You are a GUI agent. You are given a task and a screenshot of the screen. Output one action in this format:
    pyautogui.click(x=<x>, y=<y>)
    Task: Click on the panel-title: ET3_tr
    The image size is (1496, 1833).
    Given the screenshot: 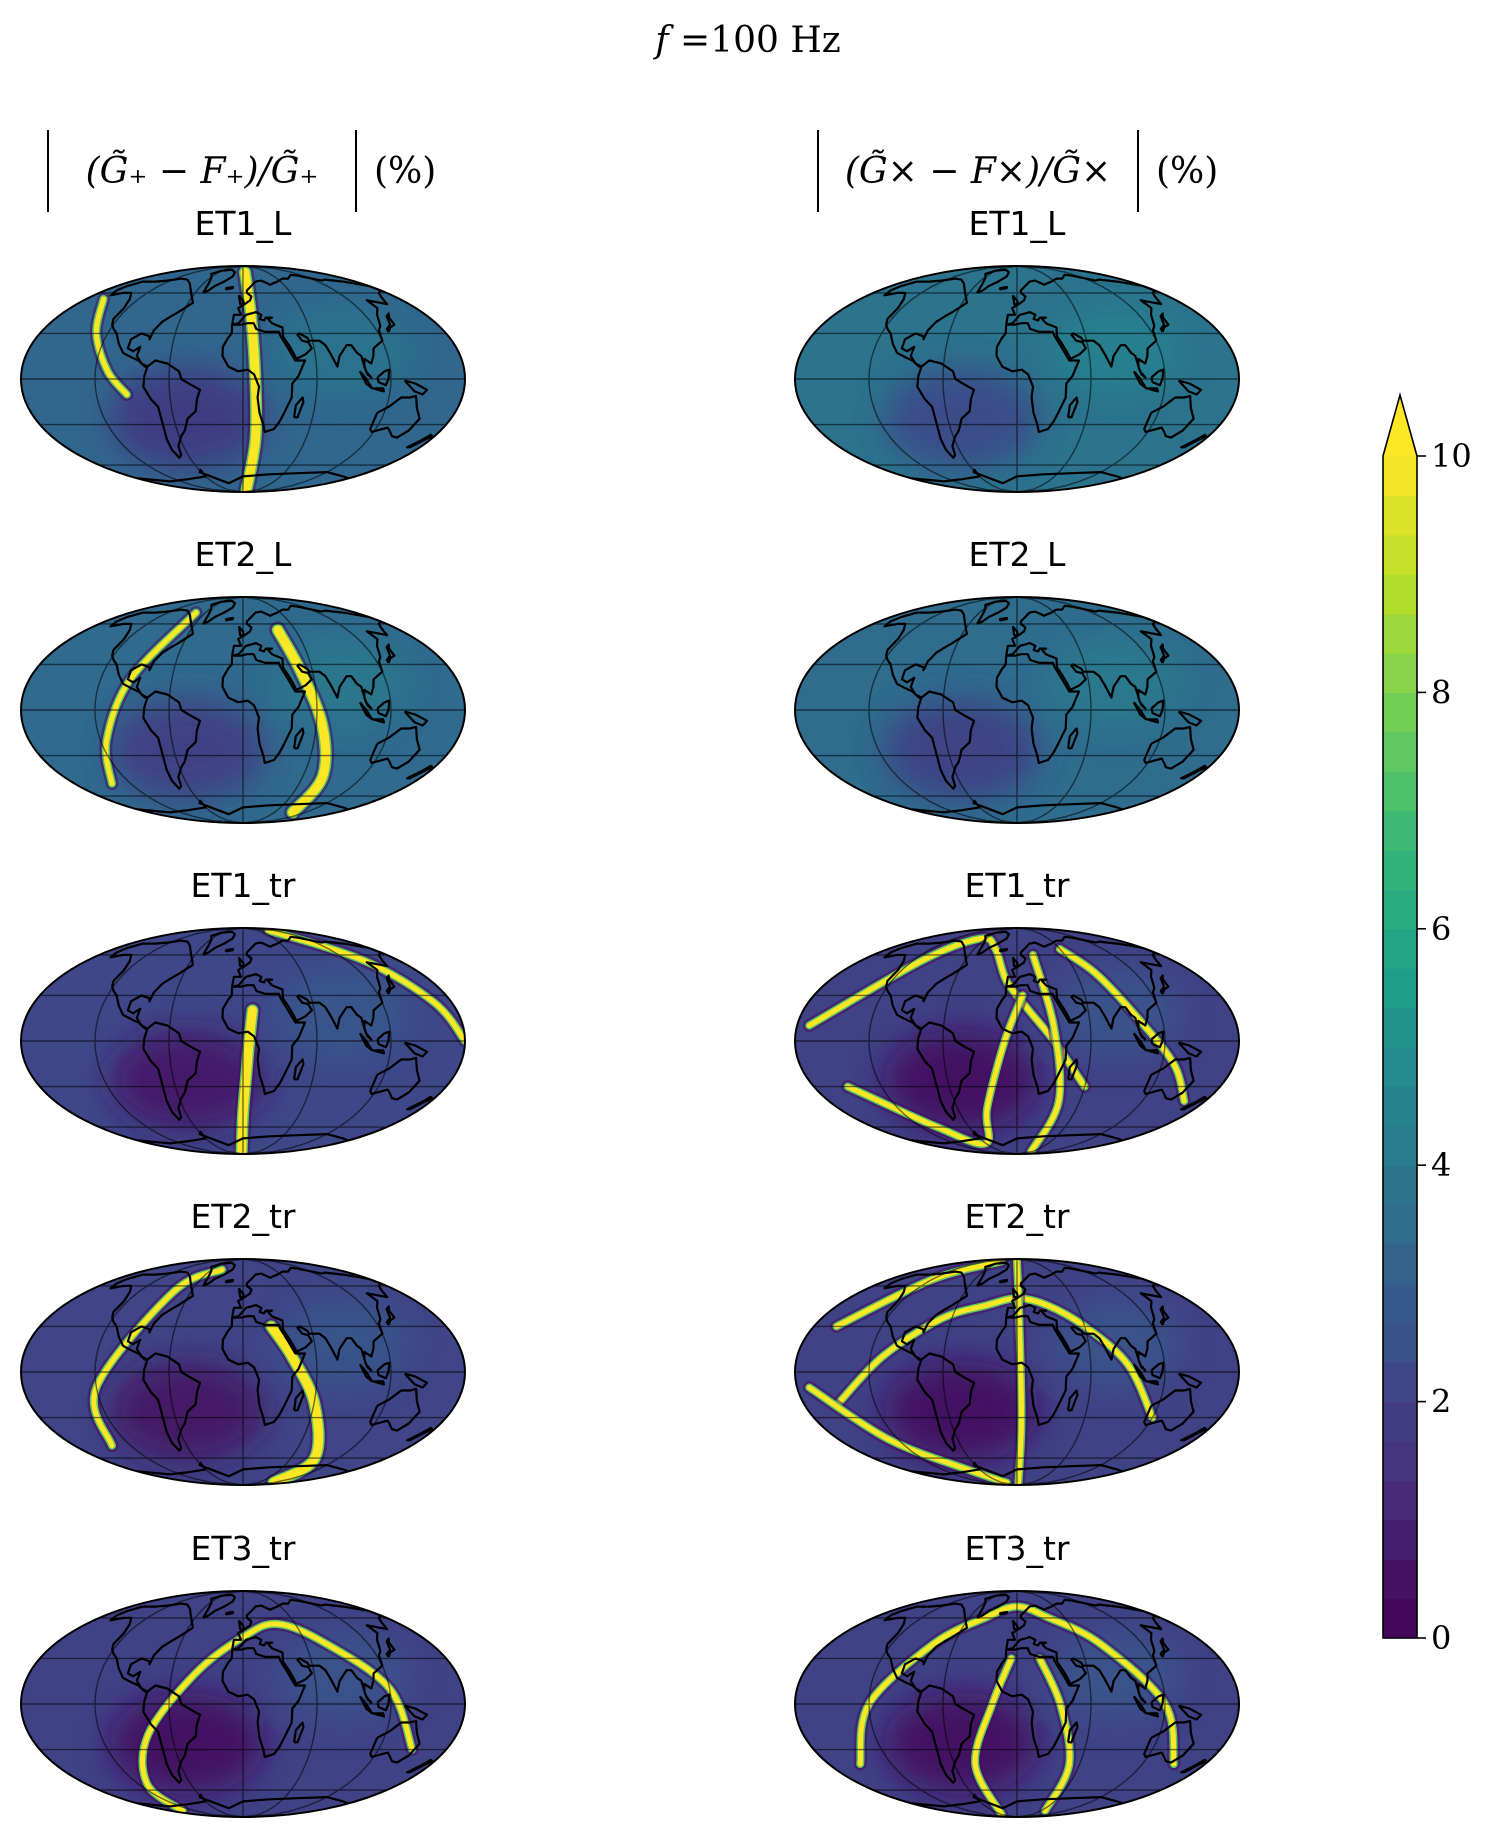 What is the action you would take?
    pyautogui.click(x=1016, y=1548)
    